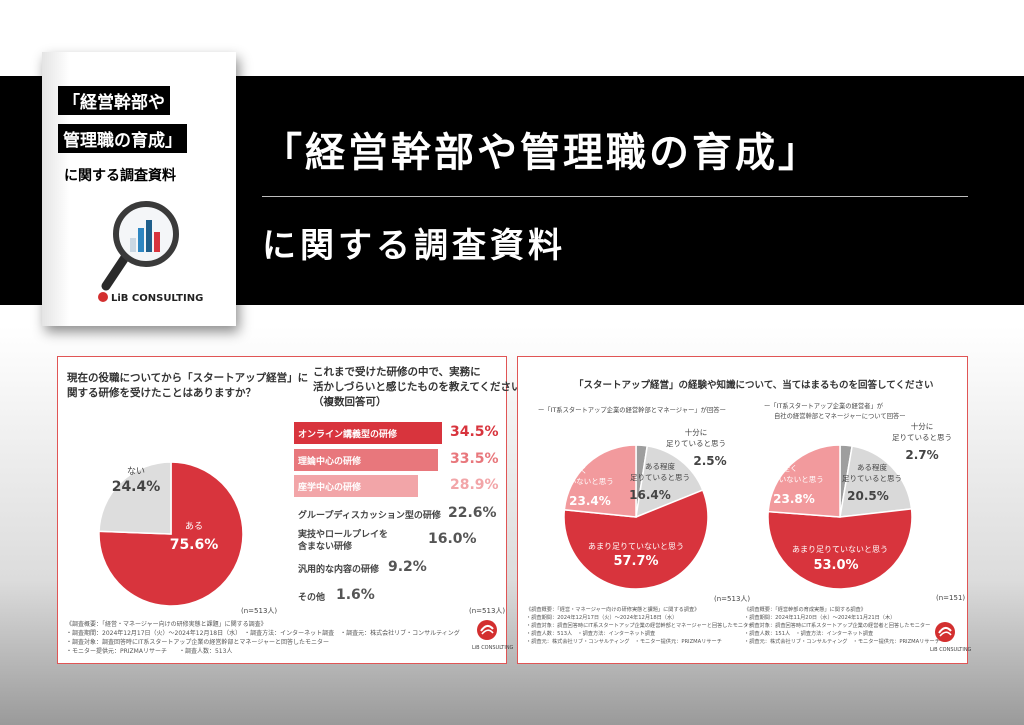 The width and height of the screenshot is (1024, 725). What do you see at coordinates (635, 561) in the screenshot?
I see `managers-pie-value-label: 57.7%` at bounding box center [635, 561].